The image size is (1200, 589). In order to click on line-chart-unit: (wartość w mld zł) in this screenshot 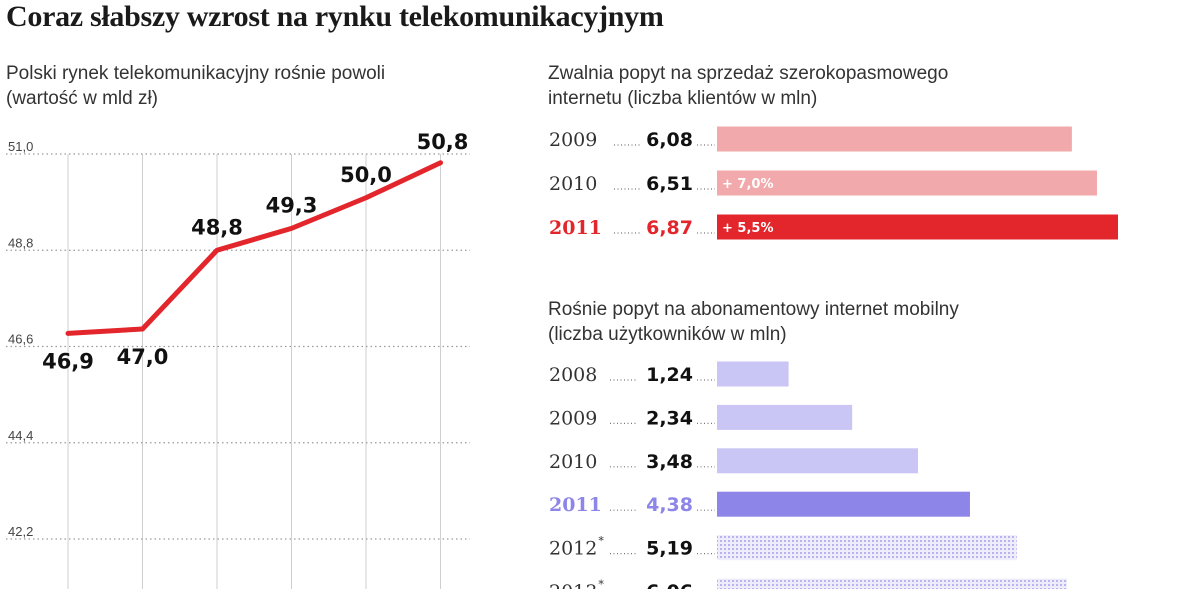, I will do `click(82, 98)`.